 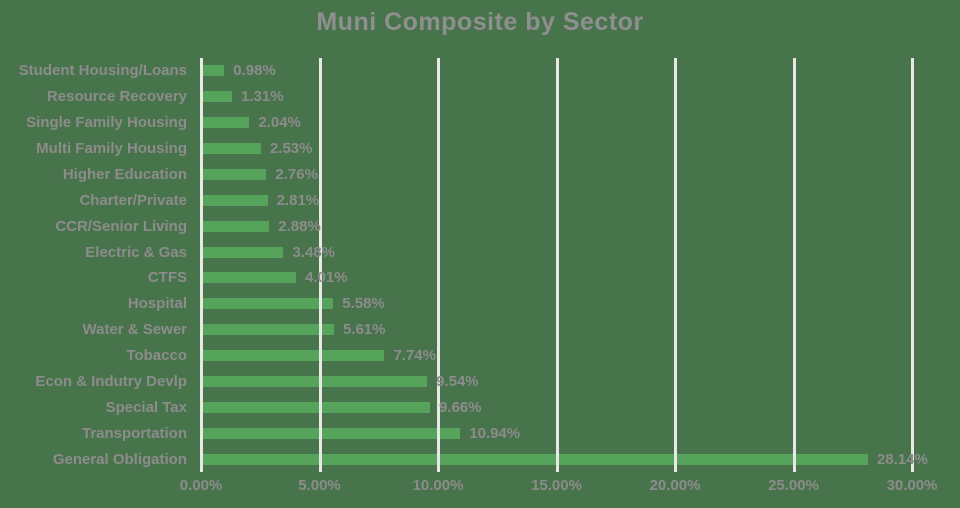 What do you see at coordinates (480, 22) in the screenshot?
I see `chart-title: Muni Composite by Sector` at bounding box center [480, 22].